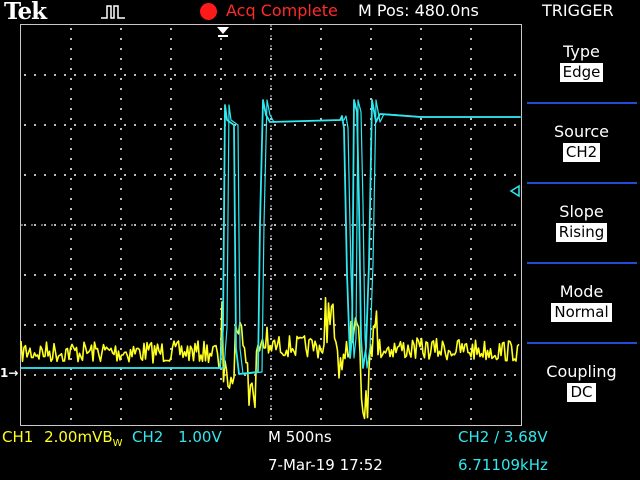 The image size is (640, 480). What do you see at coordinates (177, 437) in the screenshot?
I see `ch2-readout: CH2 1.00V` at bounding box center [177, 437].